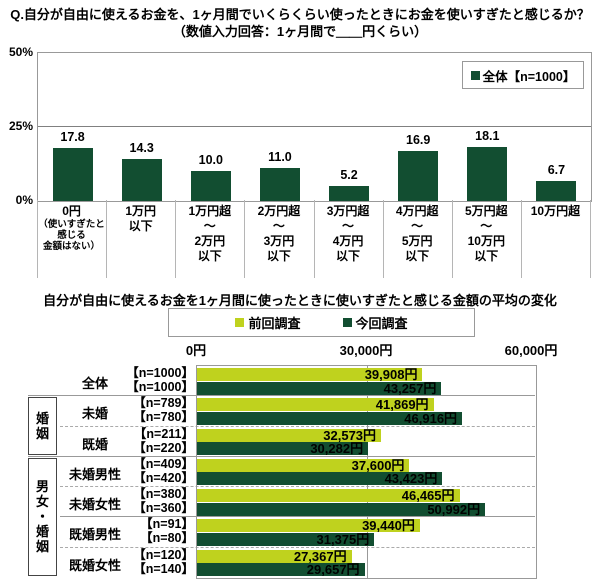 Image resolution: width=600 pixels, height=588 pixels. Describe the element at coordinates (321, 322) in the screenshot. I see `bottom-chart-legend: 前回調査 今回調査` at that location.